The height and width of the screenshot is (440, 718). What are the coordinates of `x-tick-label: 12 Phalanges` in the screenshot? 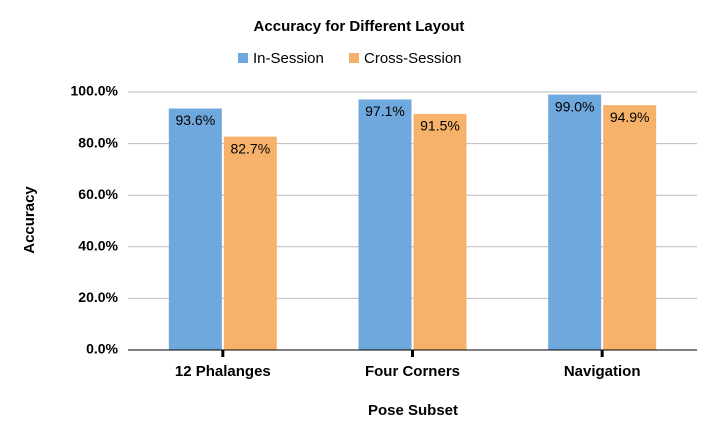 It's located at (223, 371).